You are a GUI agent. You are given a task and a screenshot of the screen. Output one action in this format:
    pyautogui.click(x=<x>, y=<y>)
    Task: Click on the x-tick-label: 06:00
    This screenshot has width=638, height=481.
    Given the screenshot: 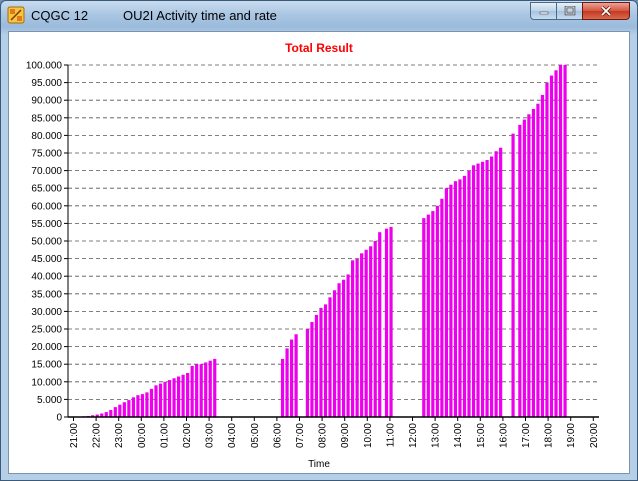 What is the action you would take?
    pyautogui.click(x=277, y=435)
    